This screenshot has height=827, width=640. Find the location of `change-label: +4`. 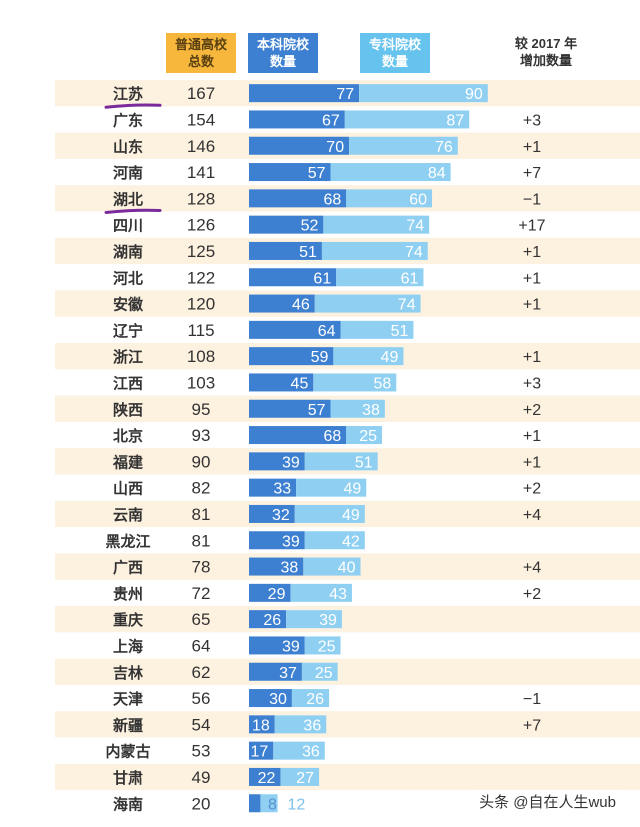

change-label: +4 is located at coordinates (532, 568).